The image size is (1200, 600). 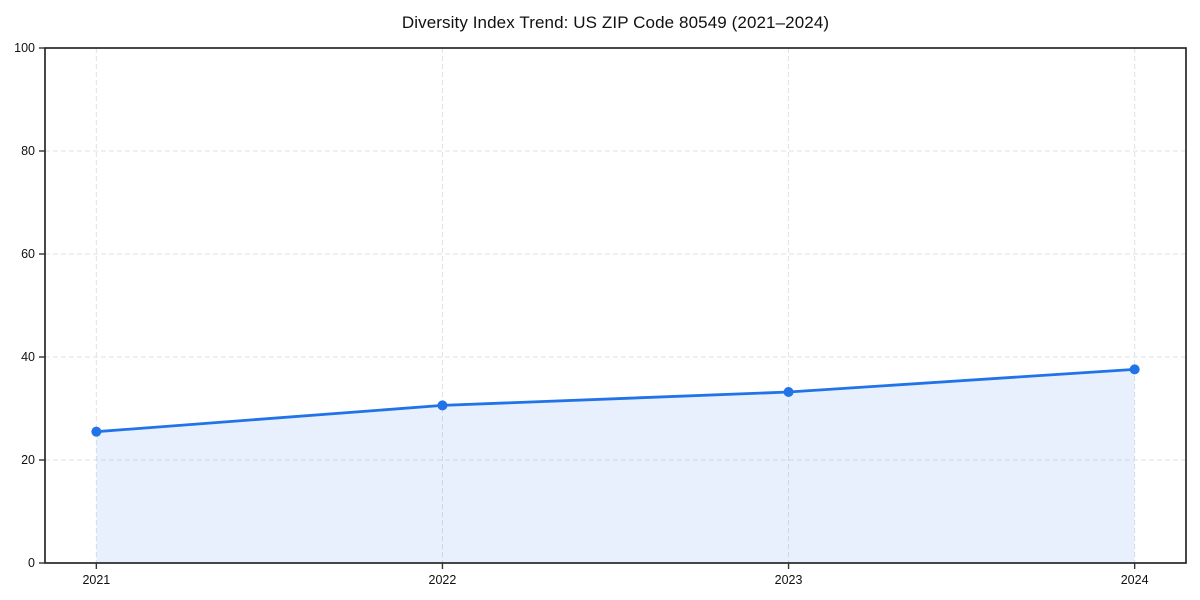 I want to click on y-tick-label: 0, so click(x=31, y=563).